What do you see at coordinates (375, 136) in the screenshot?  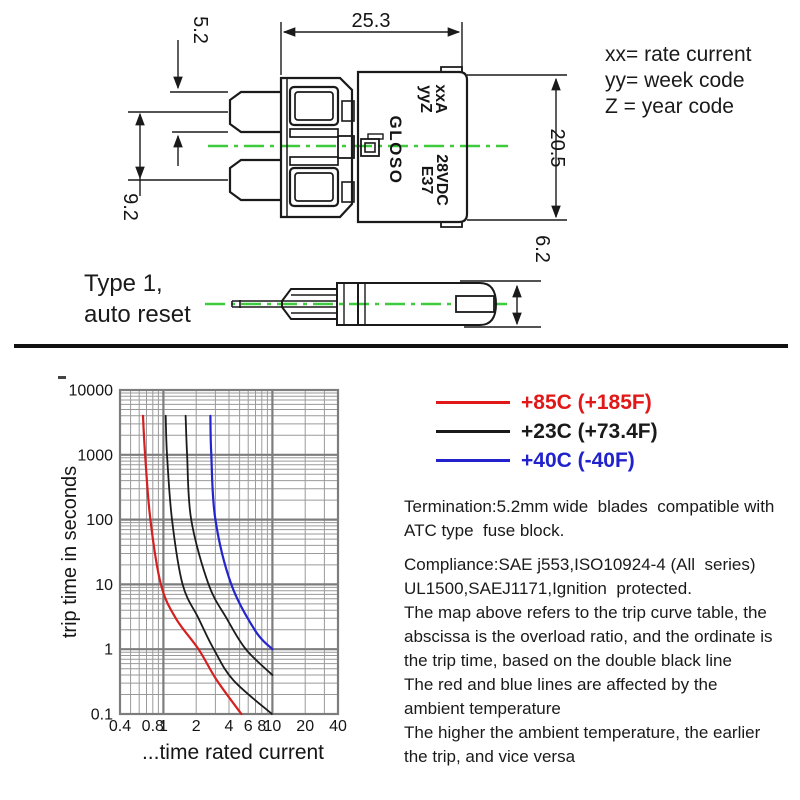 I see `button-tab` at bounding box center [375, 136].